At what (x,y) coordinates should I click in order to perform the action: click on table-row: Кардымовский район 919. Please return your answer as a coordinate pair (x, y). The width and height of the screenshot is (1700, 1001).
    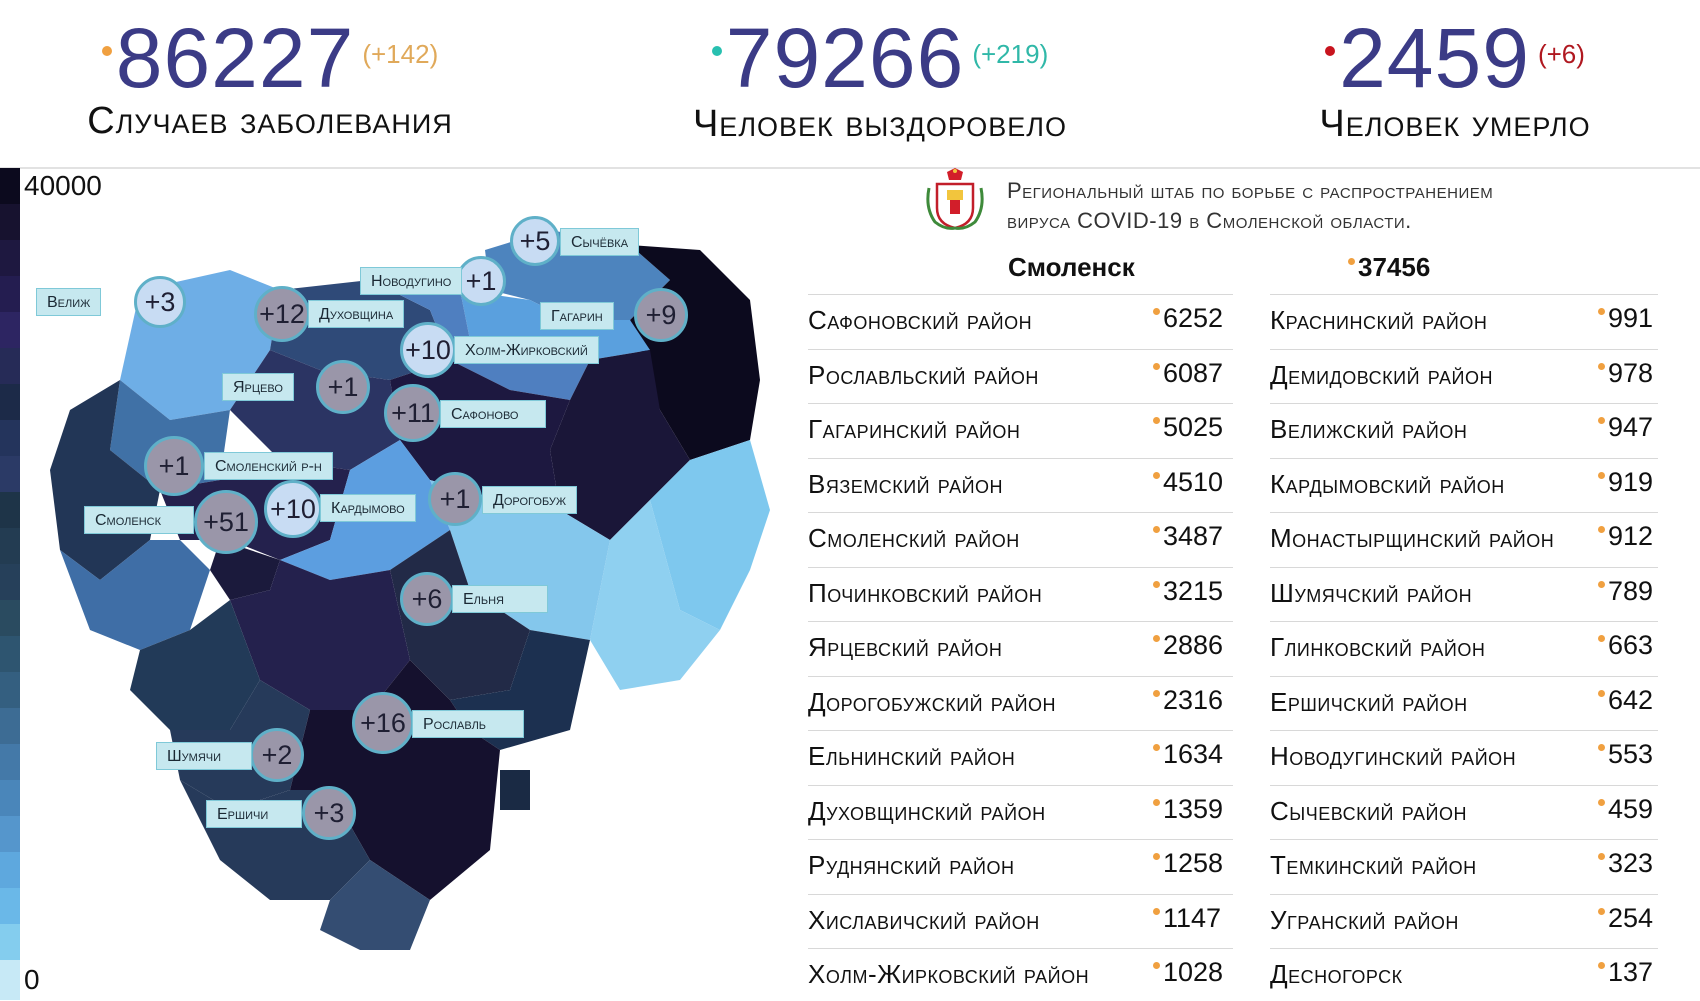
    Looking at the image, I should click on (1464, 484).